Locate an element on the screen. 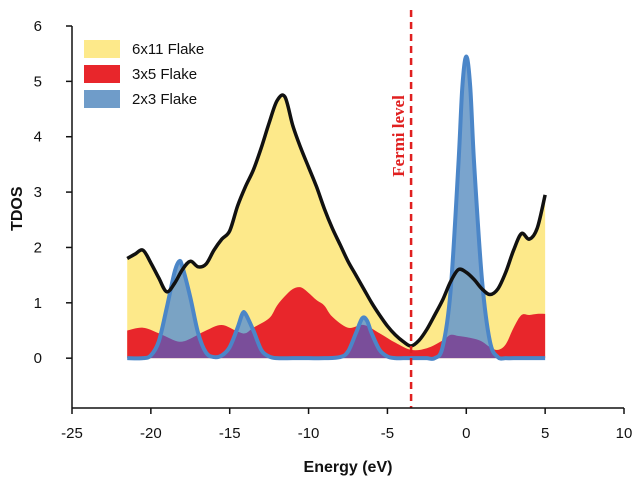 The width and height of the screenshot is (636, 490). y-tick-label: 4 is located at coordinates (38, 137).